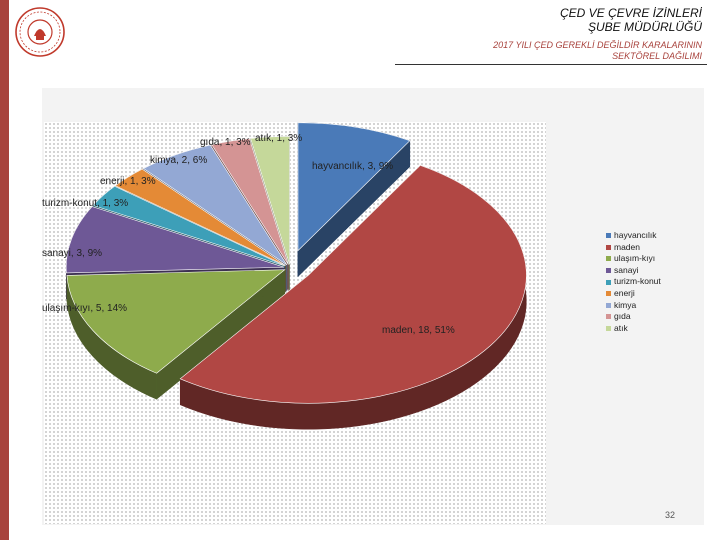 This screenshot has height=540, width=720. I want to click on legend-item: atık, so click(633, 329).